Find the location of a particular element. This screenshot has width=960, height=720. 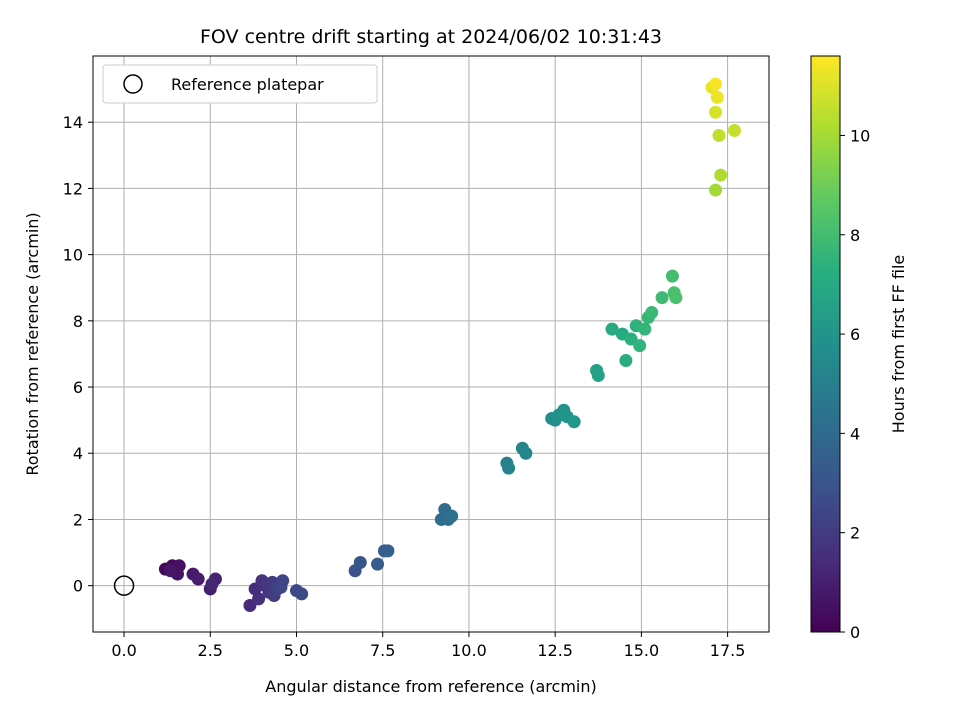

y-axis-label: Rotation from reference (arcmin) is located at coordinates (32, 343).